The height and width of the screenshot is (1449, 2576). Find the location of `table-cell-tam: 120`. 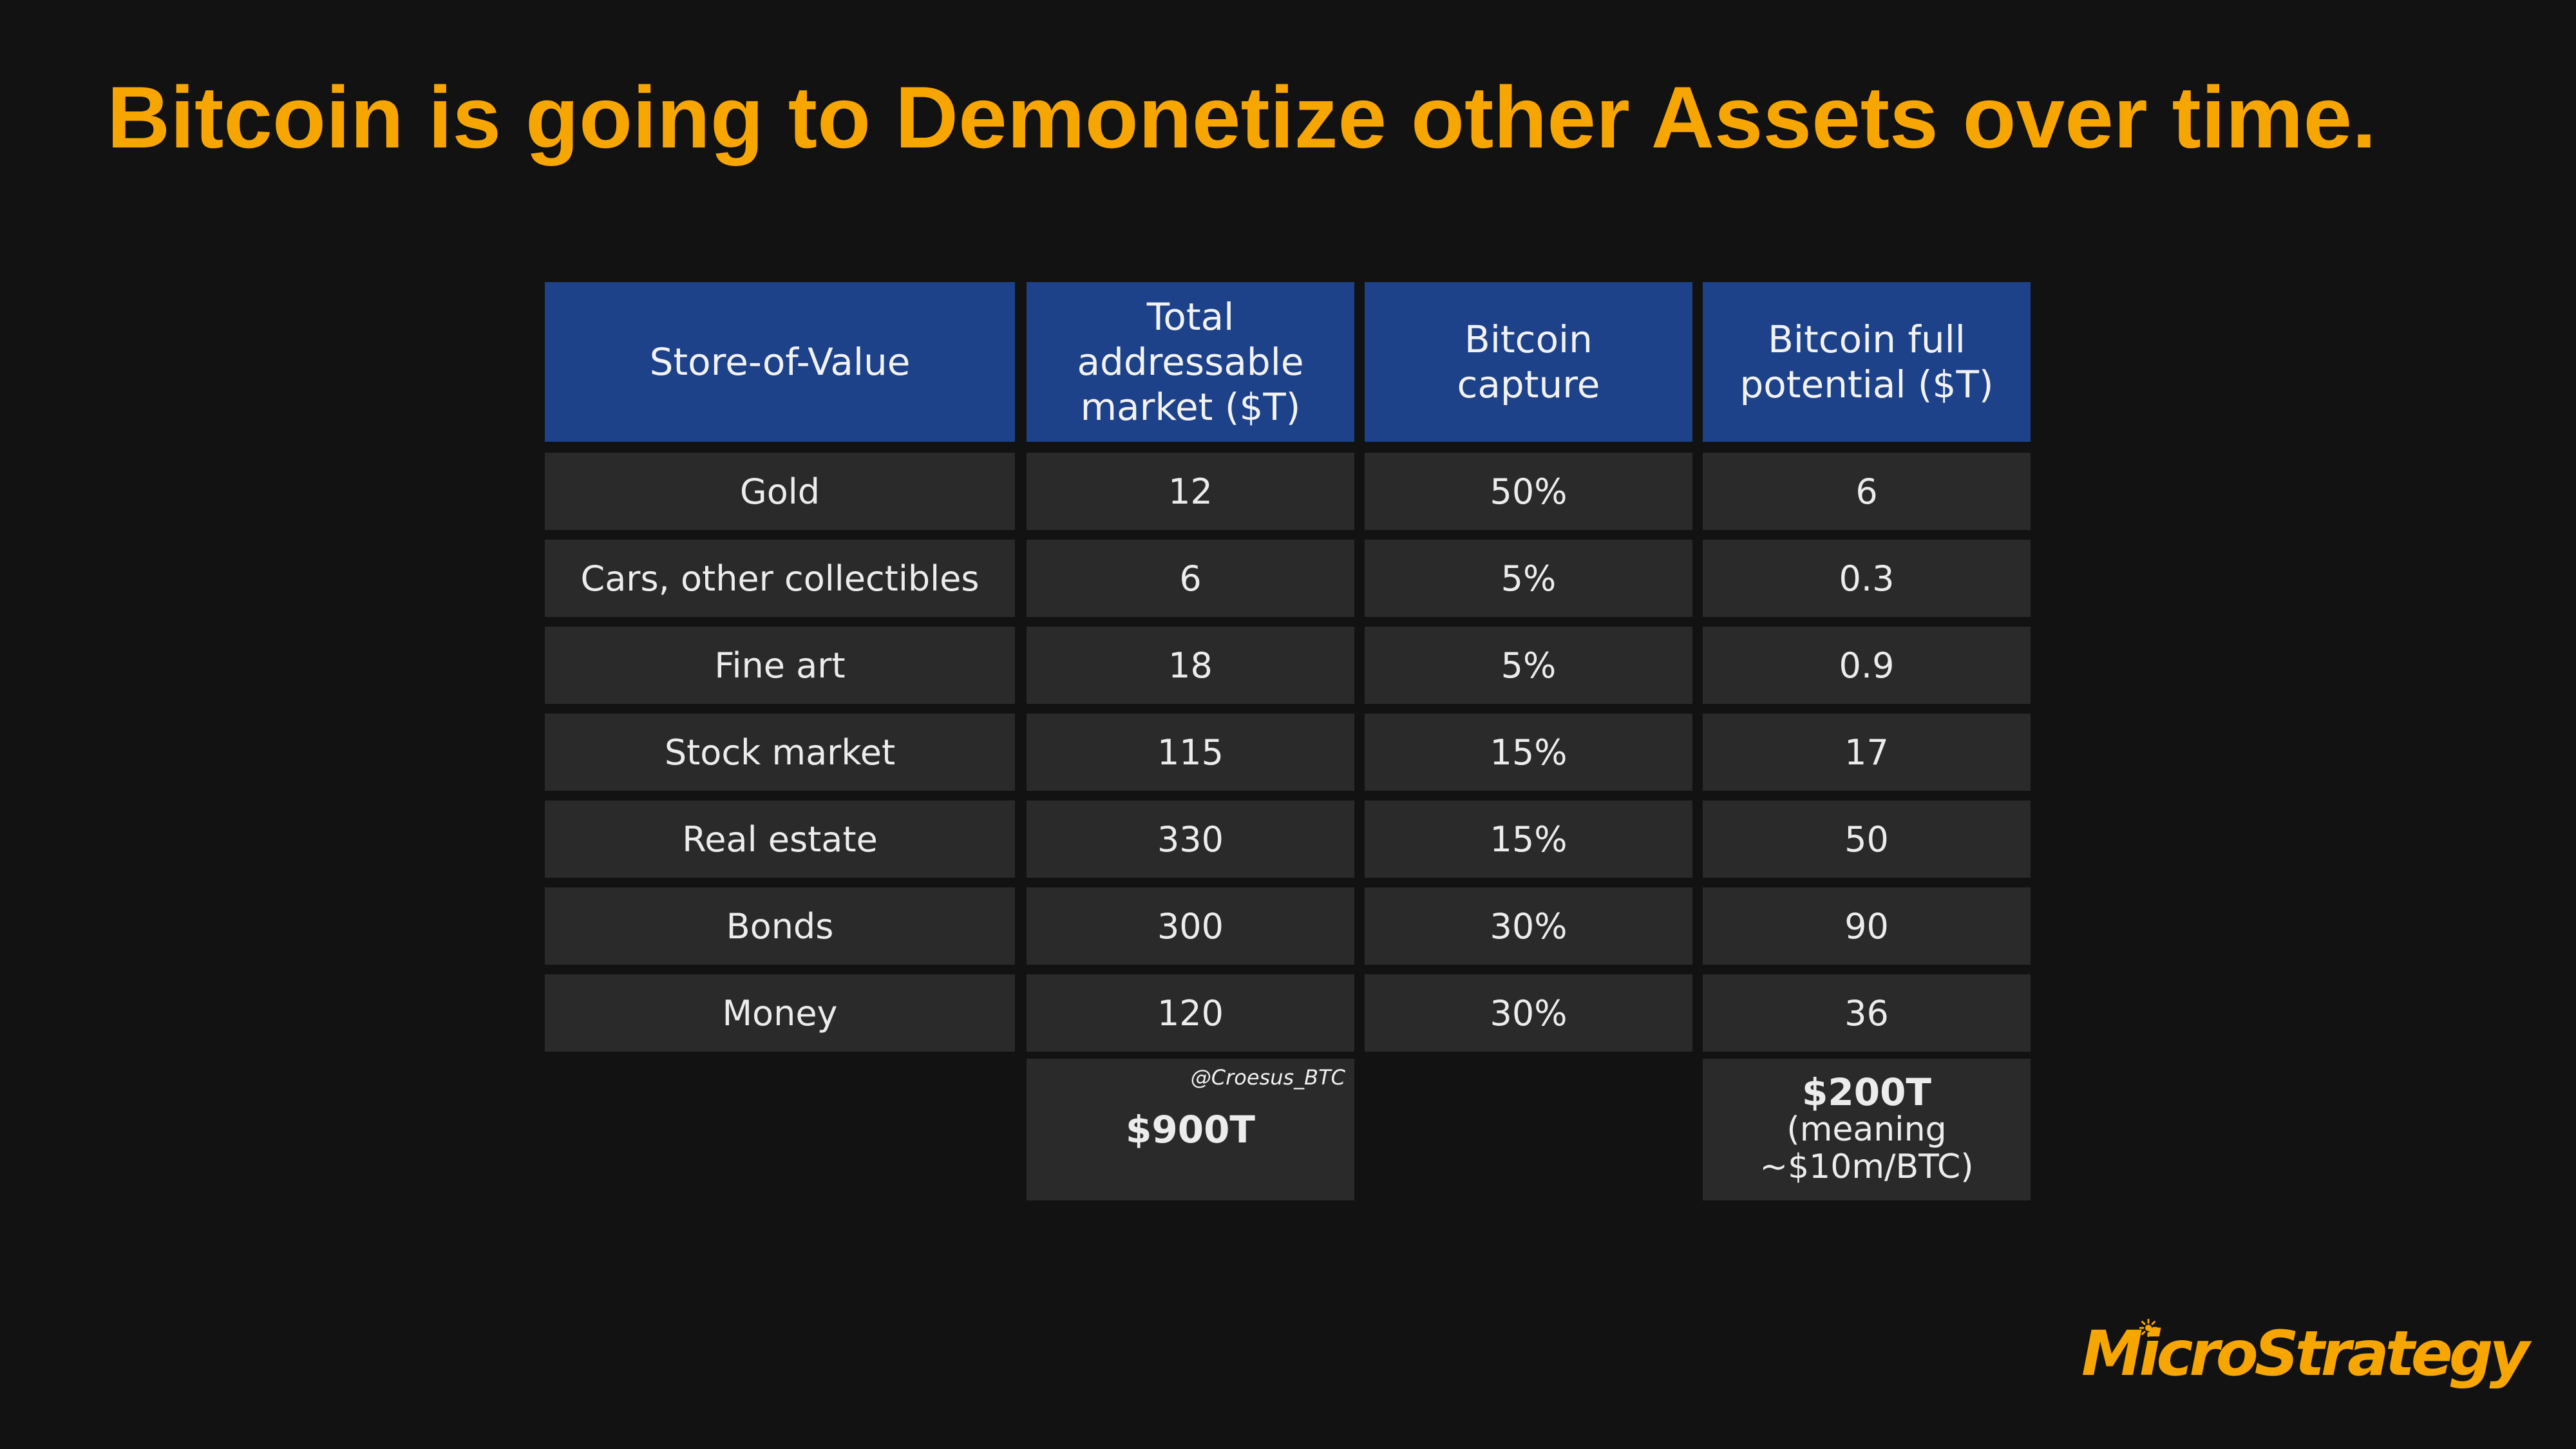

table-cell-tam: 120 is located at coordinates (1190, 1013).